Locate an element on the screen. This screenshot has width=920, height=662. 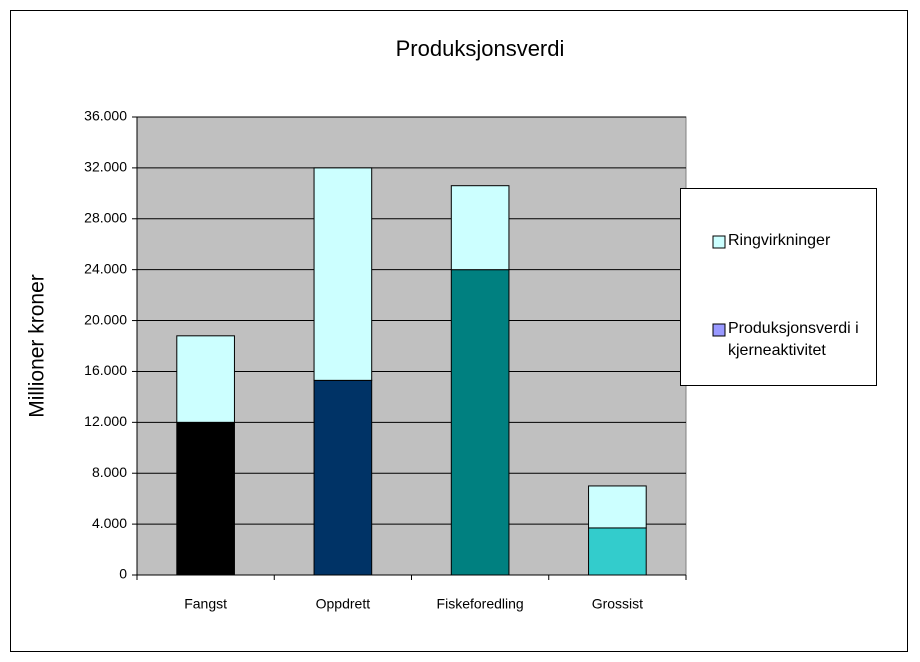
legend-label: Produksjonsverdi i kjerneaktivitet is located at coordinates (793, 339).